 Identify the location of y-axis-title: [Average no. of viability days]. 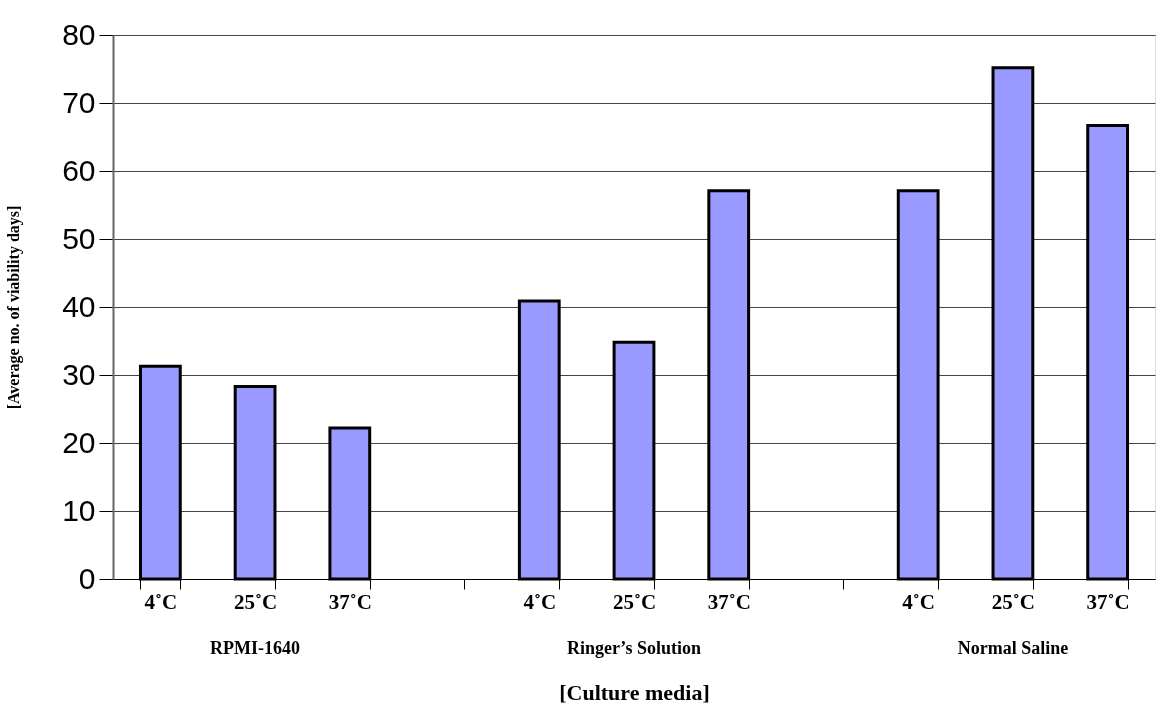
(14, 307).